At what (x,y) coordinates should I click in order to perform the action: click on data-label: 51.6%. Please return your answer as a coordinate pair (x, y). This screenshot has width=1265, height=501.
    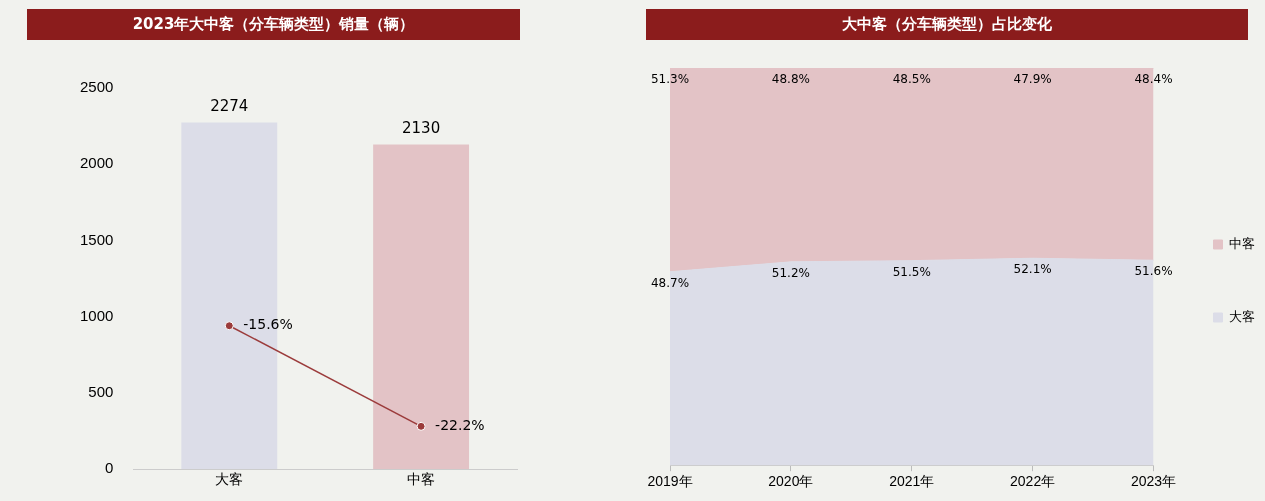
    Looking at the image, I should click on (1153, 271).